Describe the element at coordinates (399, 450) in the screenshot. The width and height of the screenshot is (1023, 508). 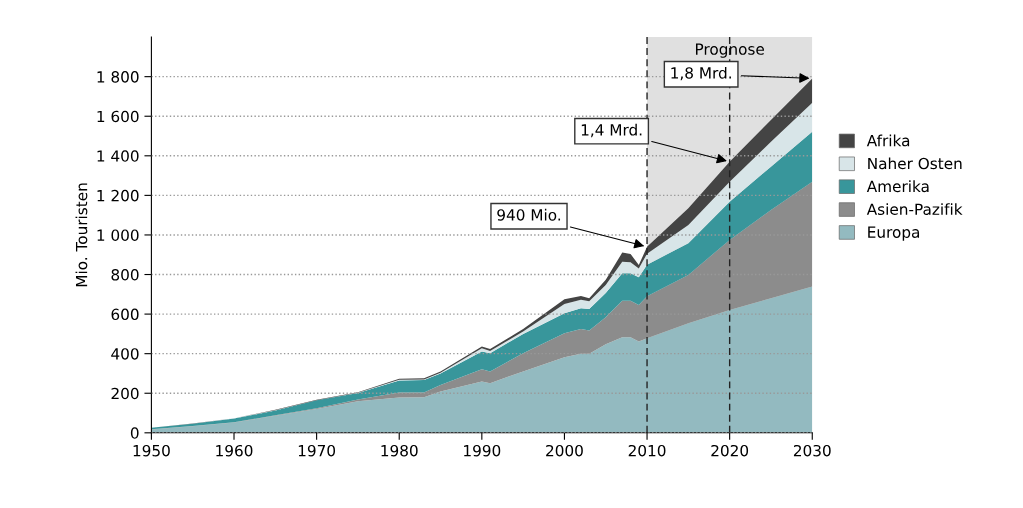
I see `x-tick-label: 1980` at that location.